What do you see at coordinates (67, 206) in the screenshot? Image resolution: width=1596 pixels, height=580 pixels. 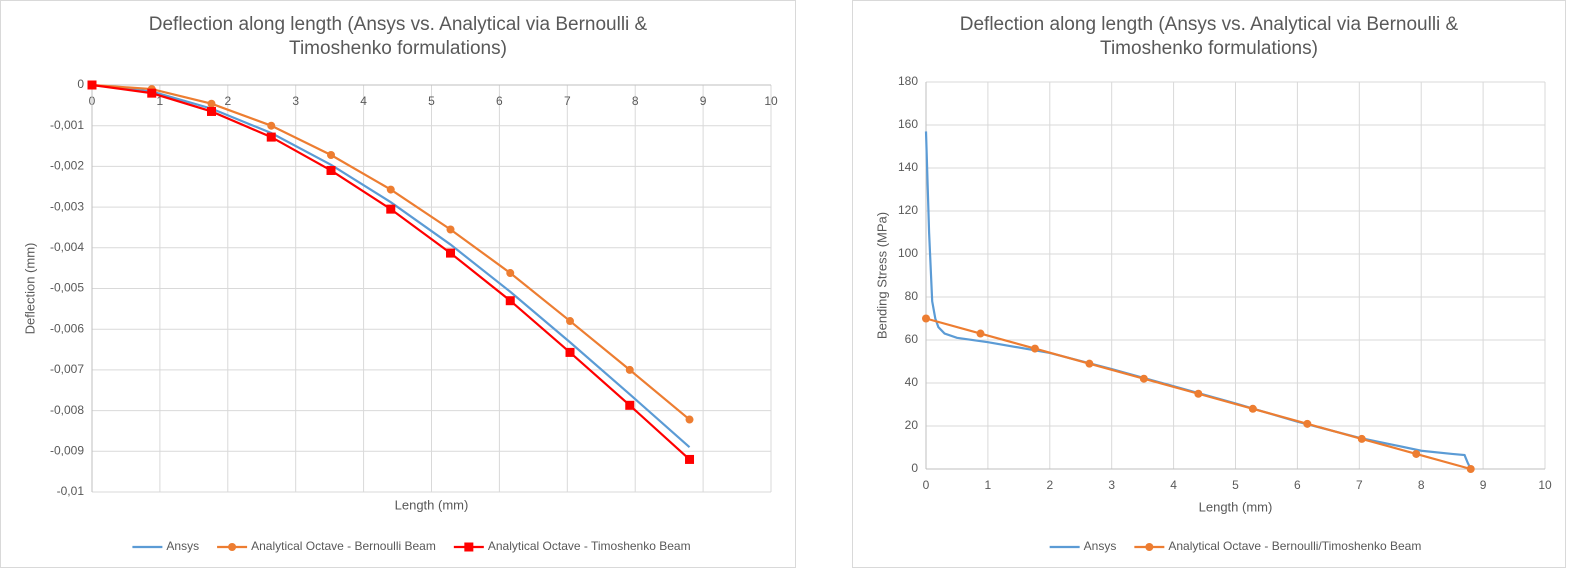 I see `y-tick-label: -0,003` at bounding box center [67, 206].